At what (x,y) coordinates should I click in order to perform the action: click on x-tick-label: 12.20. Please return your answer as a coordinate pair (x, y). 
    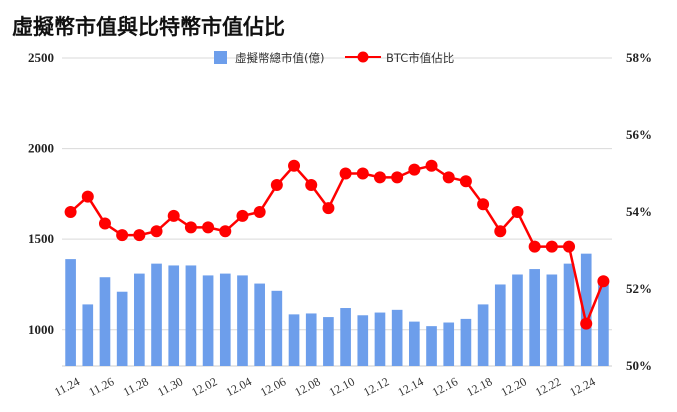
    Looking at the image, I should click on (513, 386).